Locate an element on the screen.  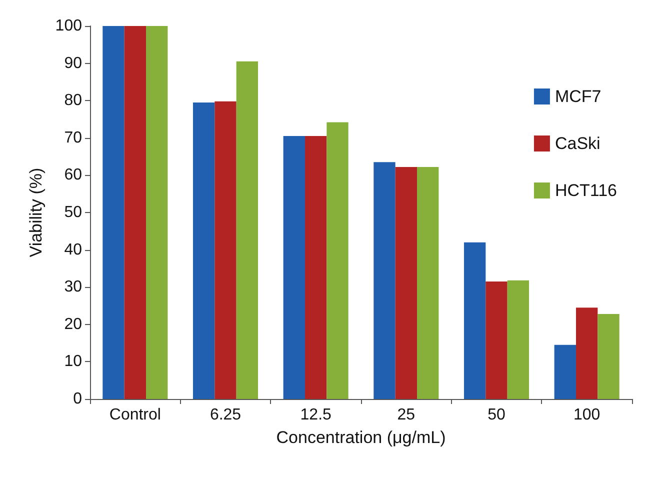
y-tick-label: 80 is located at coordinates (73, 101).